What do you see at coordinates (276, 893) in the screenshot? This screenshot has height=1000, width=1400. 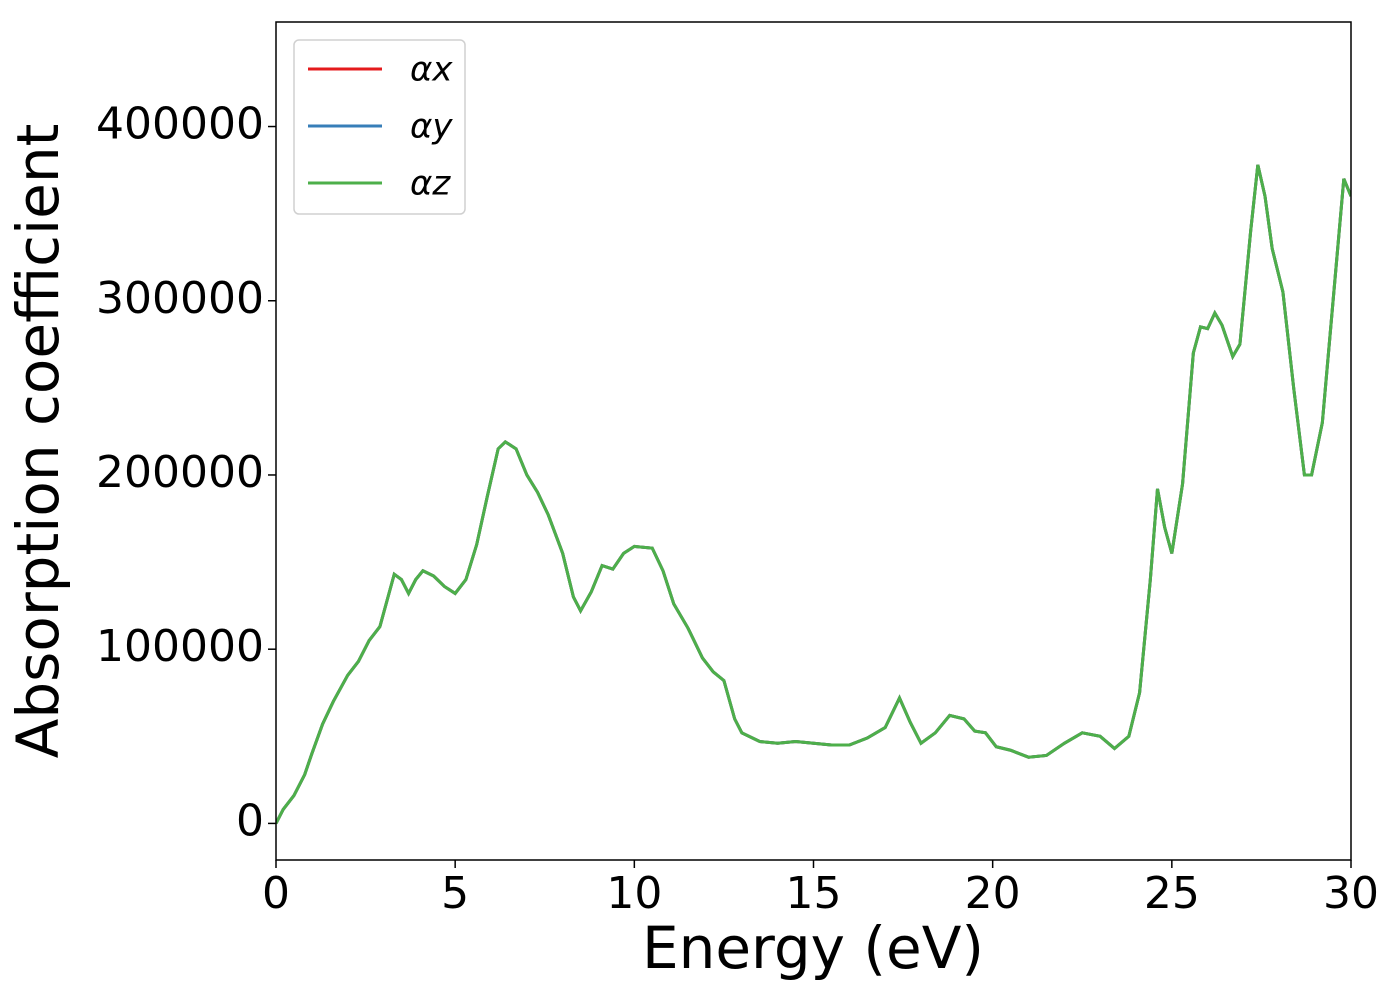 I see `x-tick-label: 0` at bounding box center [276, 893].